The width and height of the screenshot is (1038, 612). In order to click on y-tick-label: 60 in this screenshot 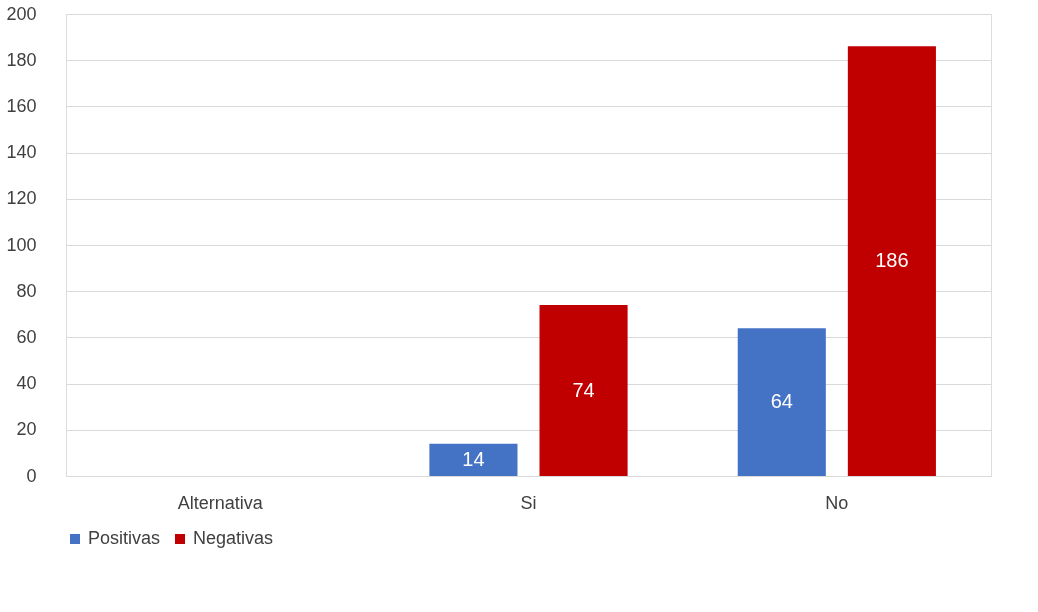, I will do `click(26, 336)`.